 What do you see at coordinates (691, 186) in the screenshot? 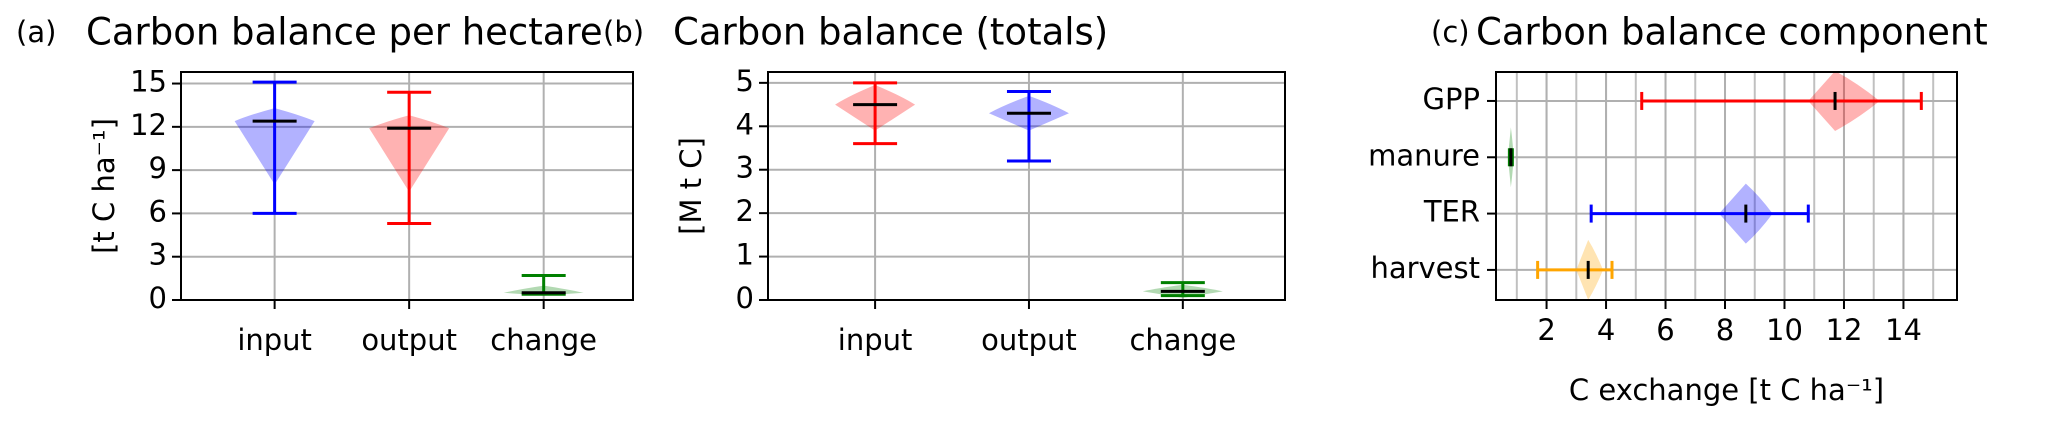
I see `y-axis-label: [M t C]` at bounding box center [691, 186].